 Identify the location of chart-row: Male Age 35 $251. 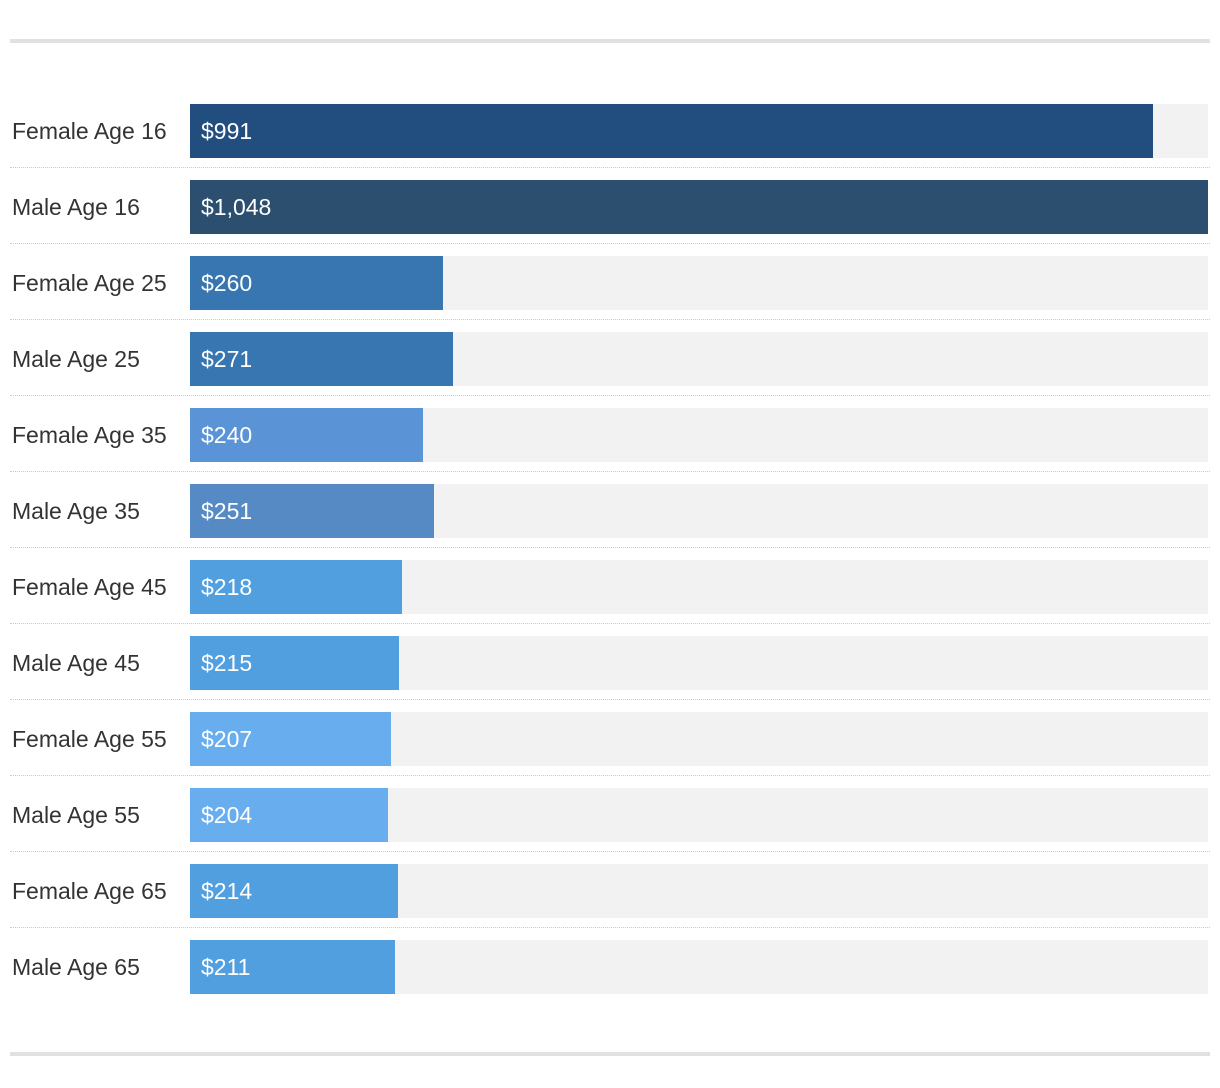
(610, 510).